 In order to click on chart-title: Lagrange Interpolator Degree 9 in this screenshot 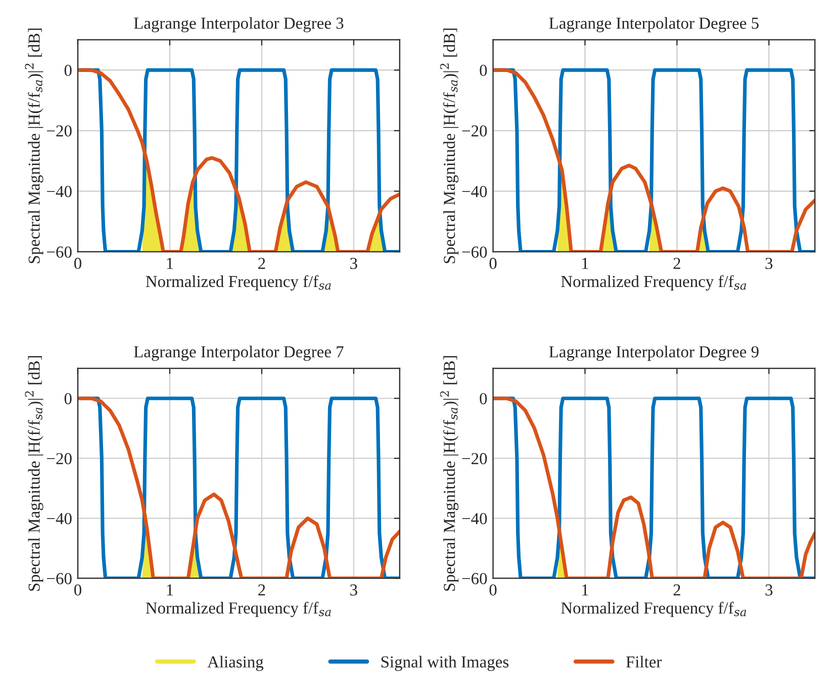, I will do `click(654, 353)`.